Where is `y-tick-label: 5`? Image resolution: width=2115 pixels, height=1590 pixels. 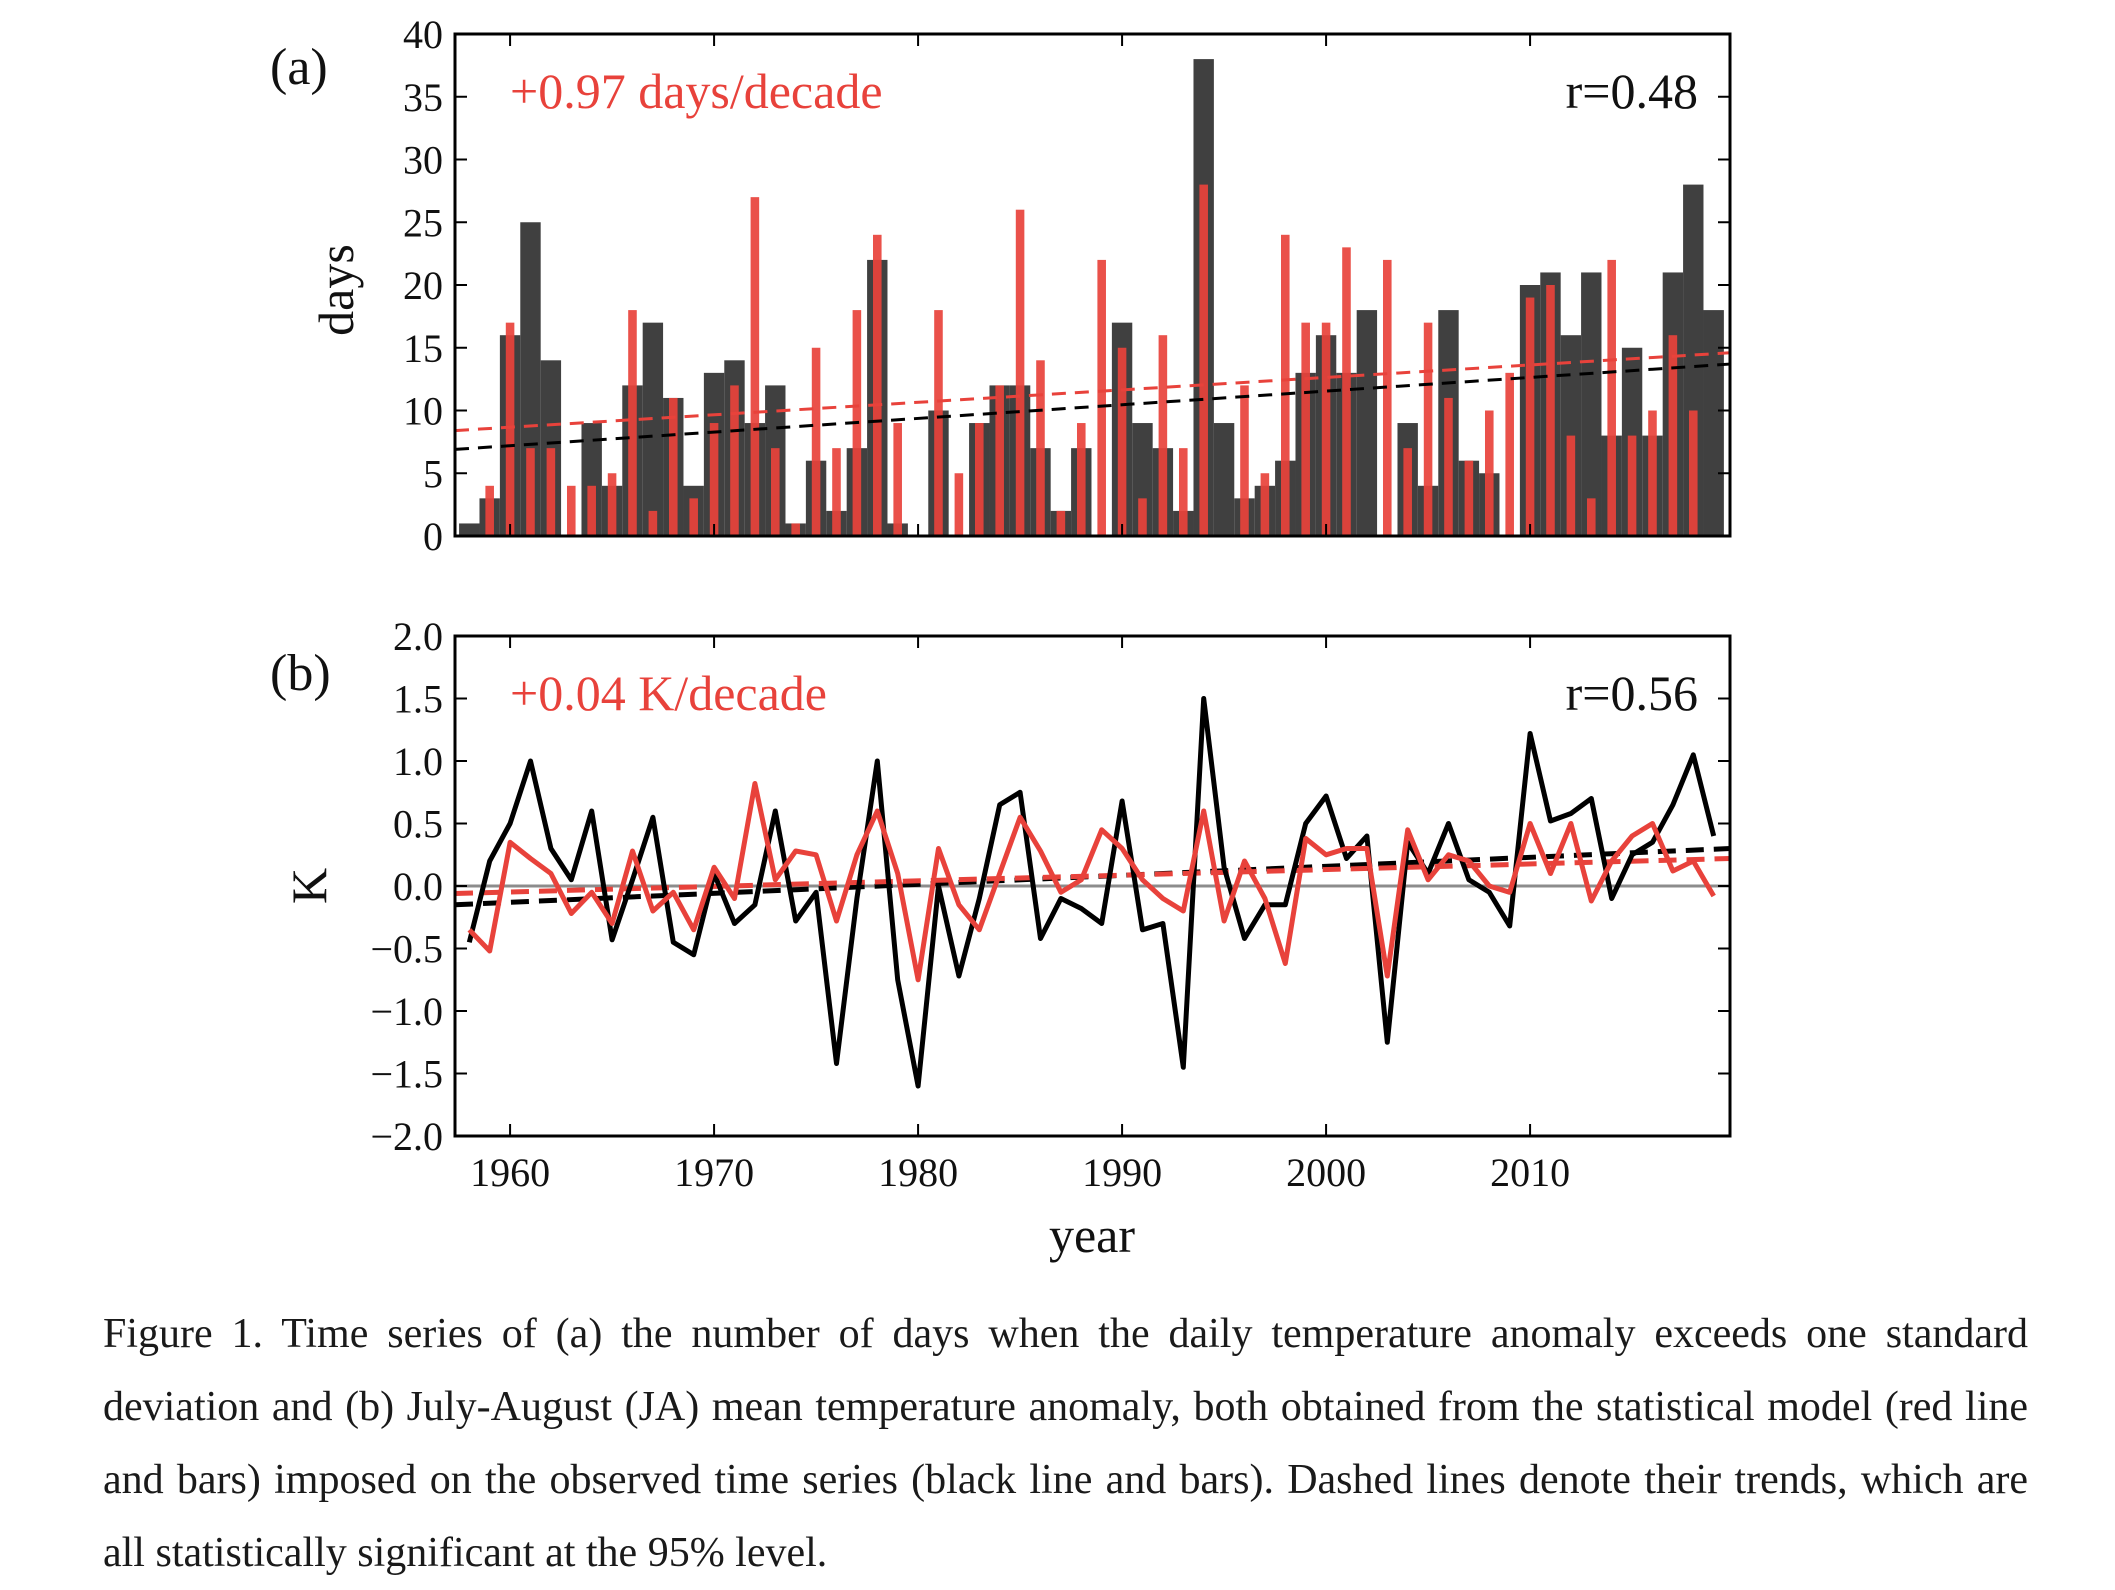
y-tick-label: 5 is located at coordinates (433, 473).